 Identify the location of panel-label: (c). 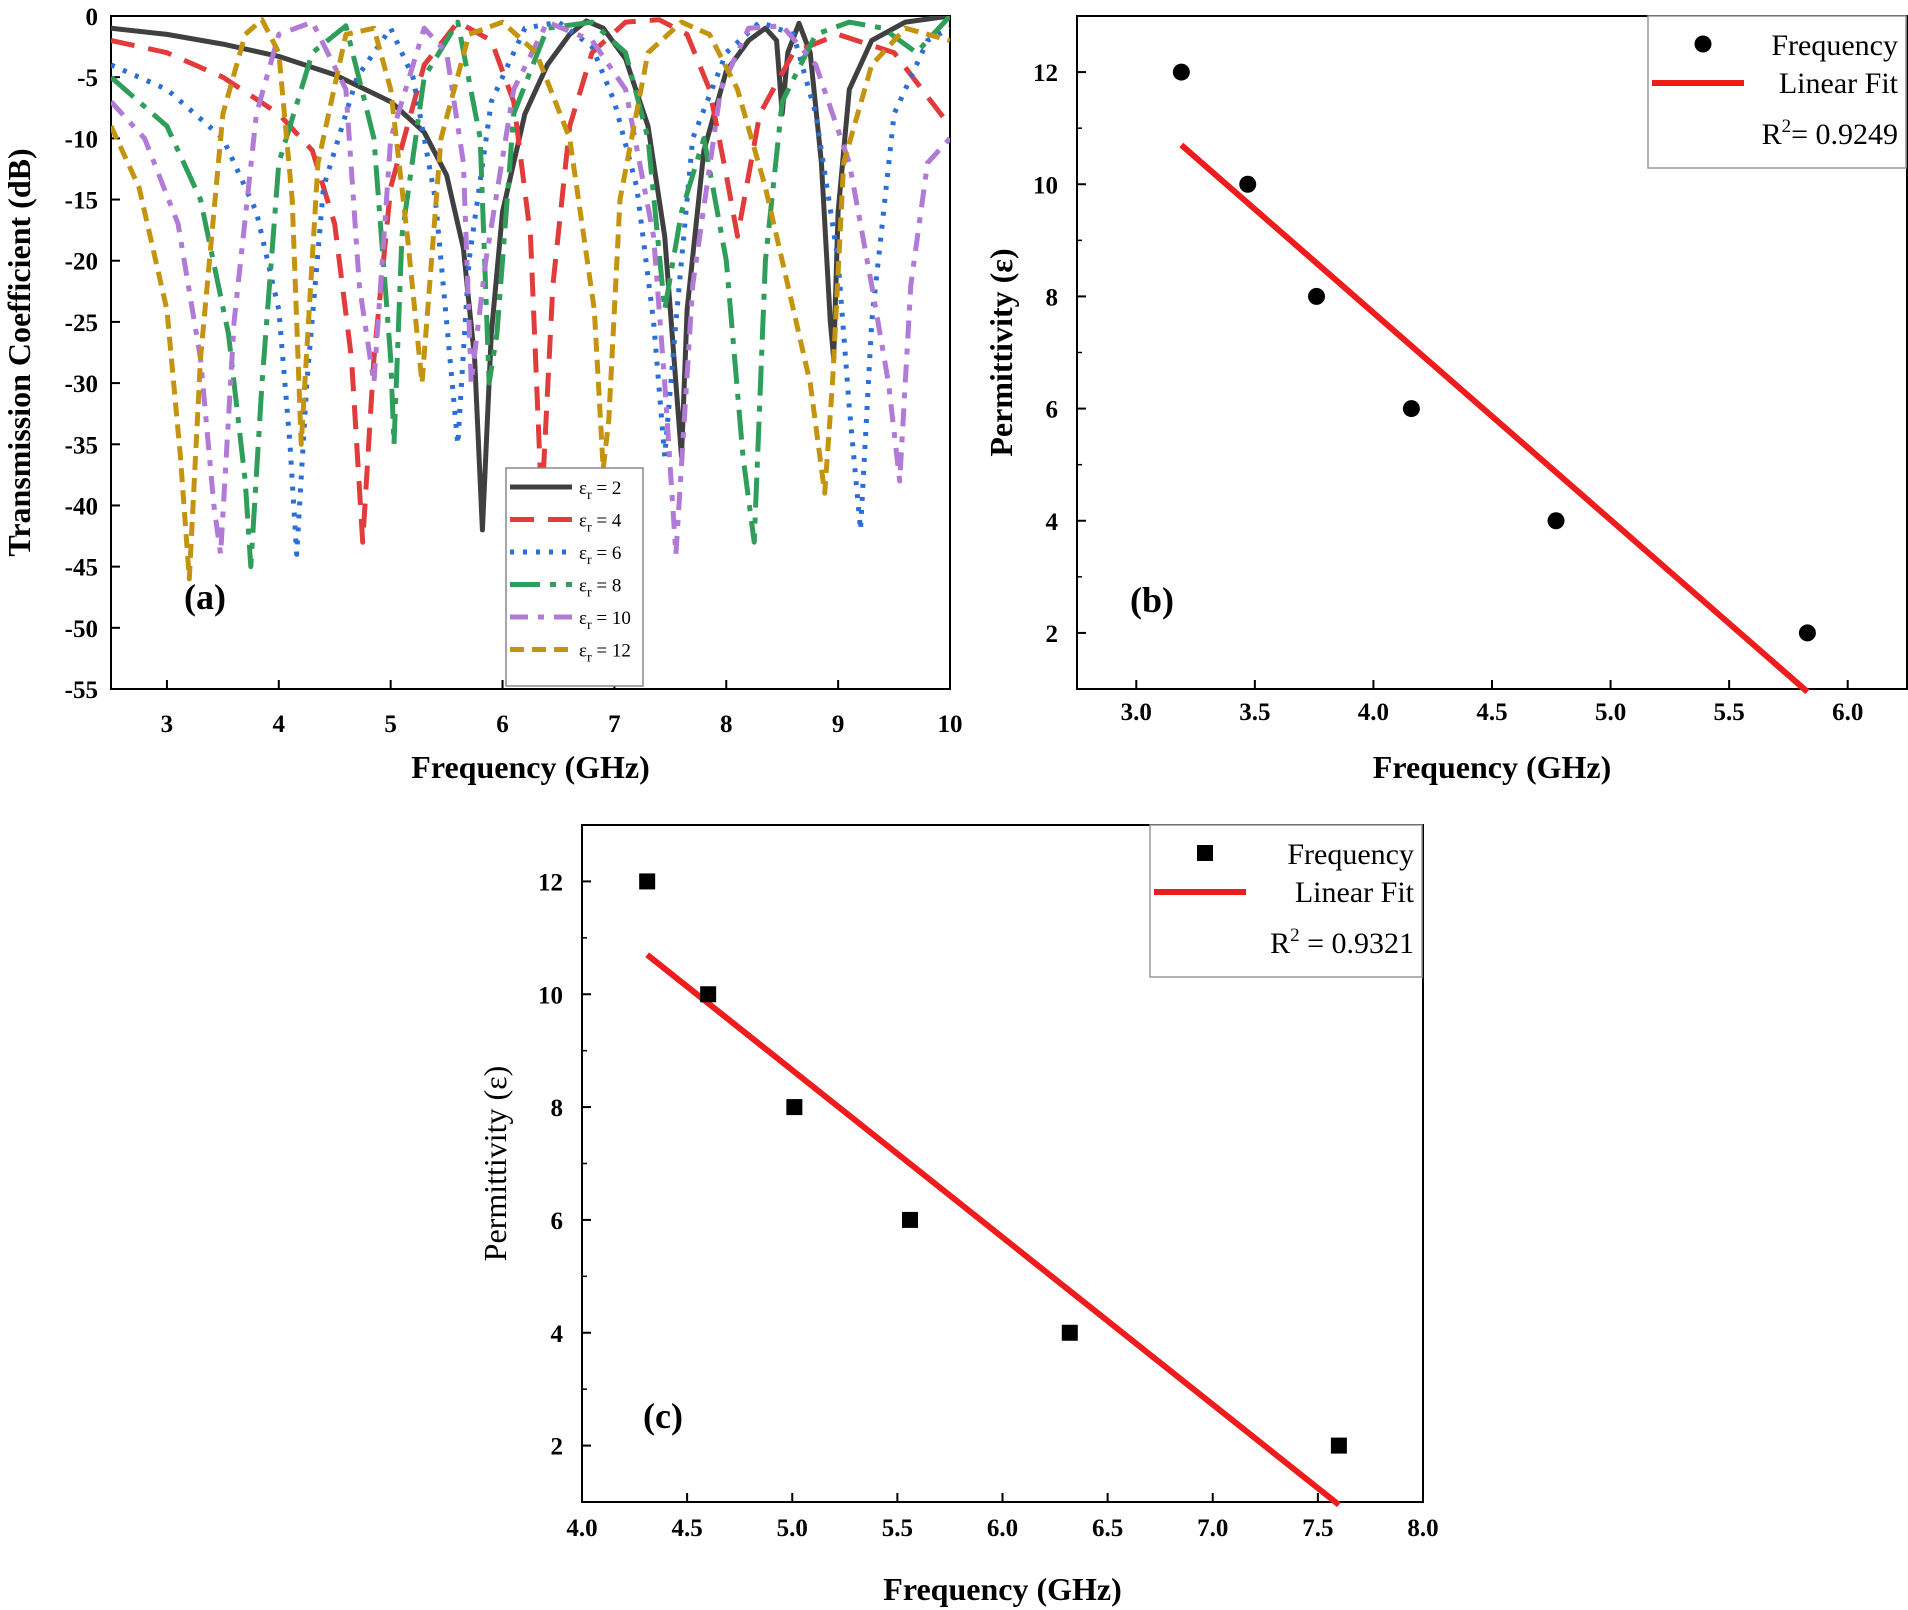
(663, 1416).